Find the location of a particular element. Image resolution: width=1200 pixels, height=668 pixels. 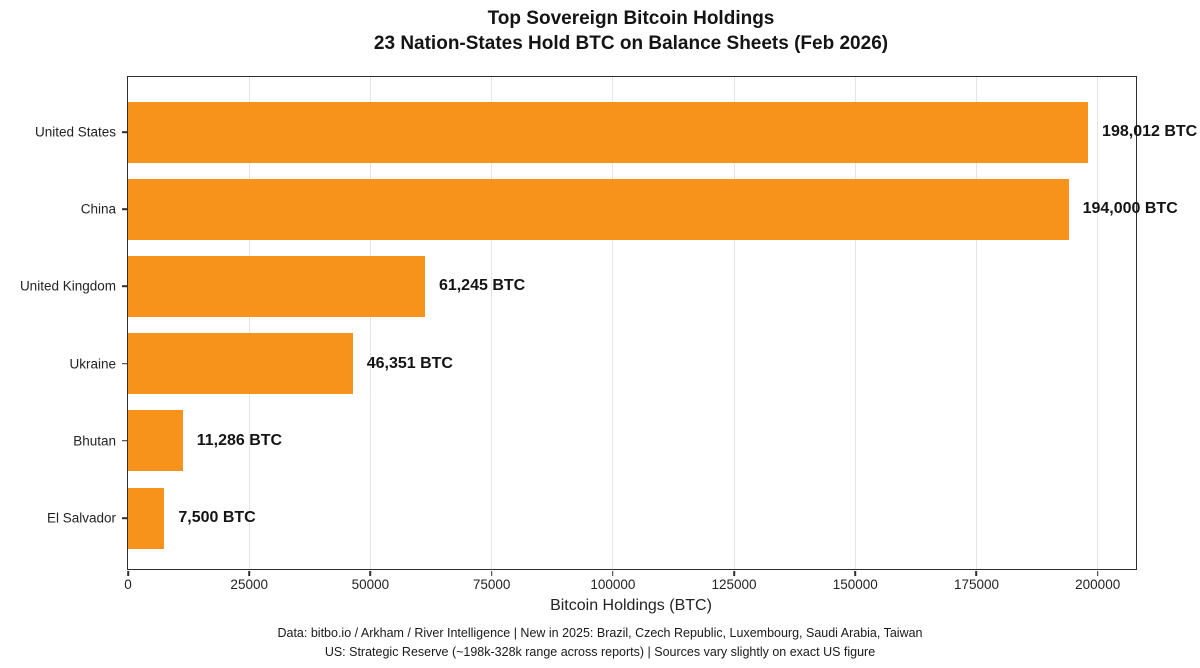

category-label: United States is located at coordinates (75, 132).